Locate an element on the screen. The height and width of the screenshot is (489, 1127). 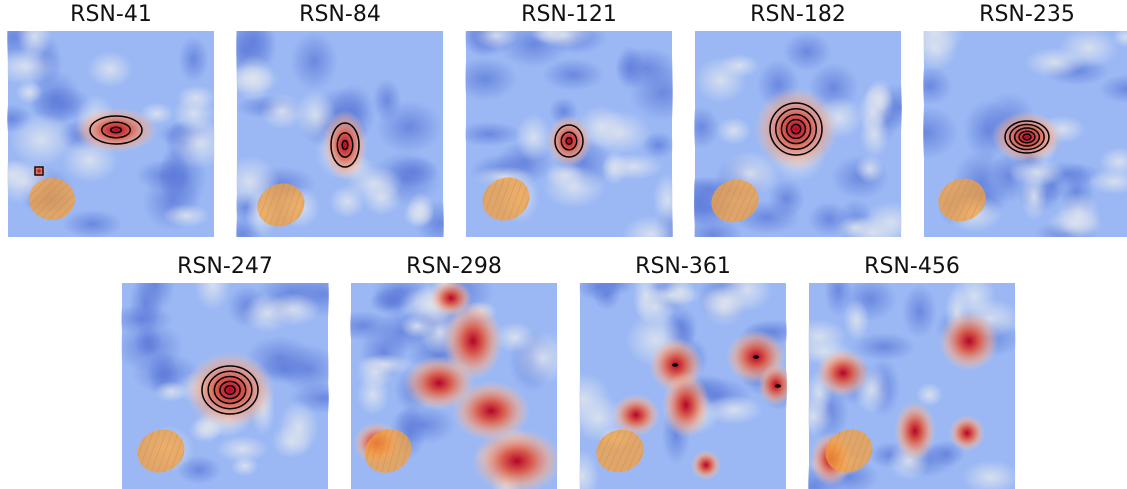
panel-title: RSN-456 is located at coordinates (912, 266).